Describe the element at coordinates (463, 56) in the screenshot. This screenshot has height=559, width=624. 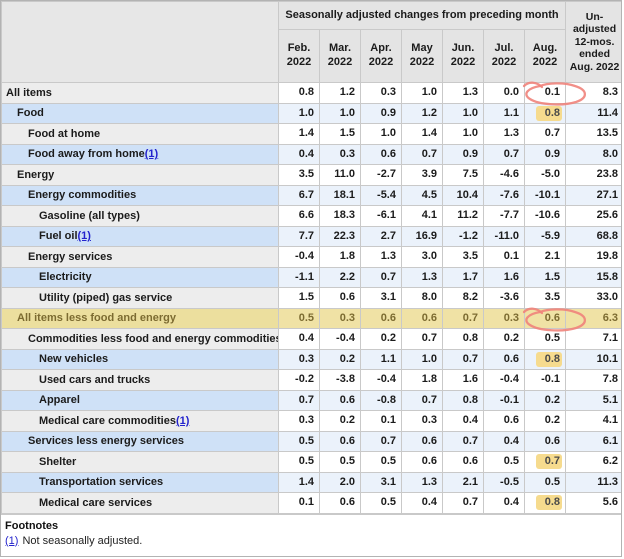
I see `column-header-month: Jun. 2022` at that location.